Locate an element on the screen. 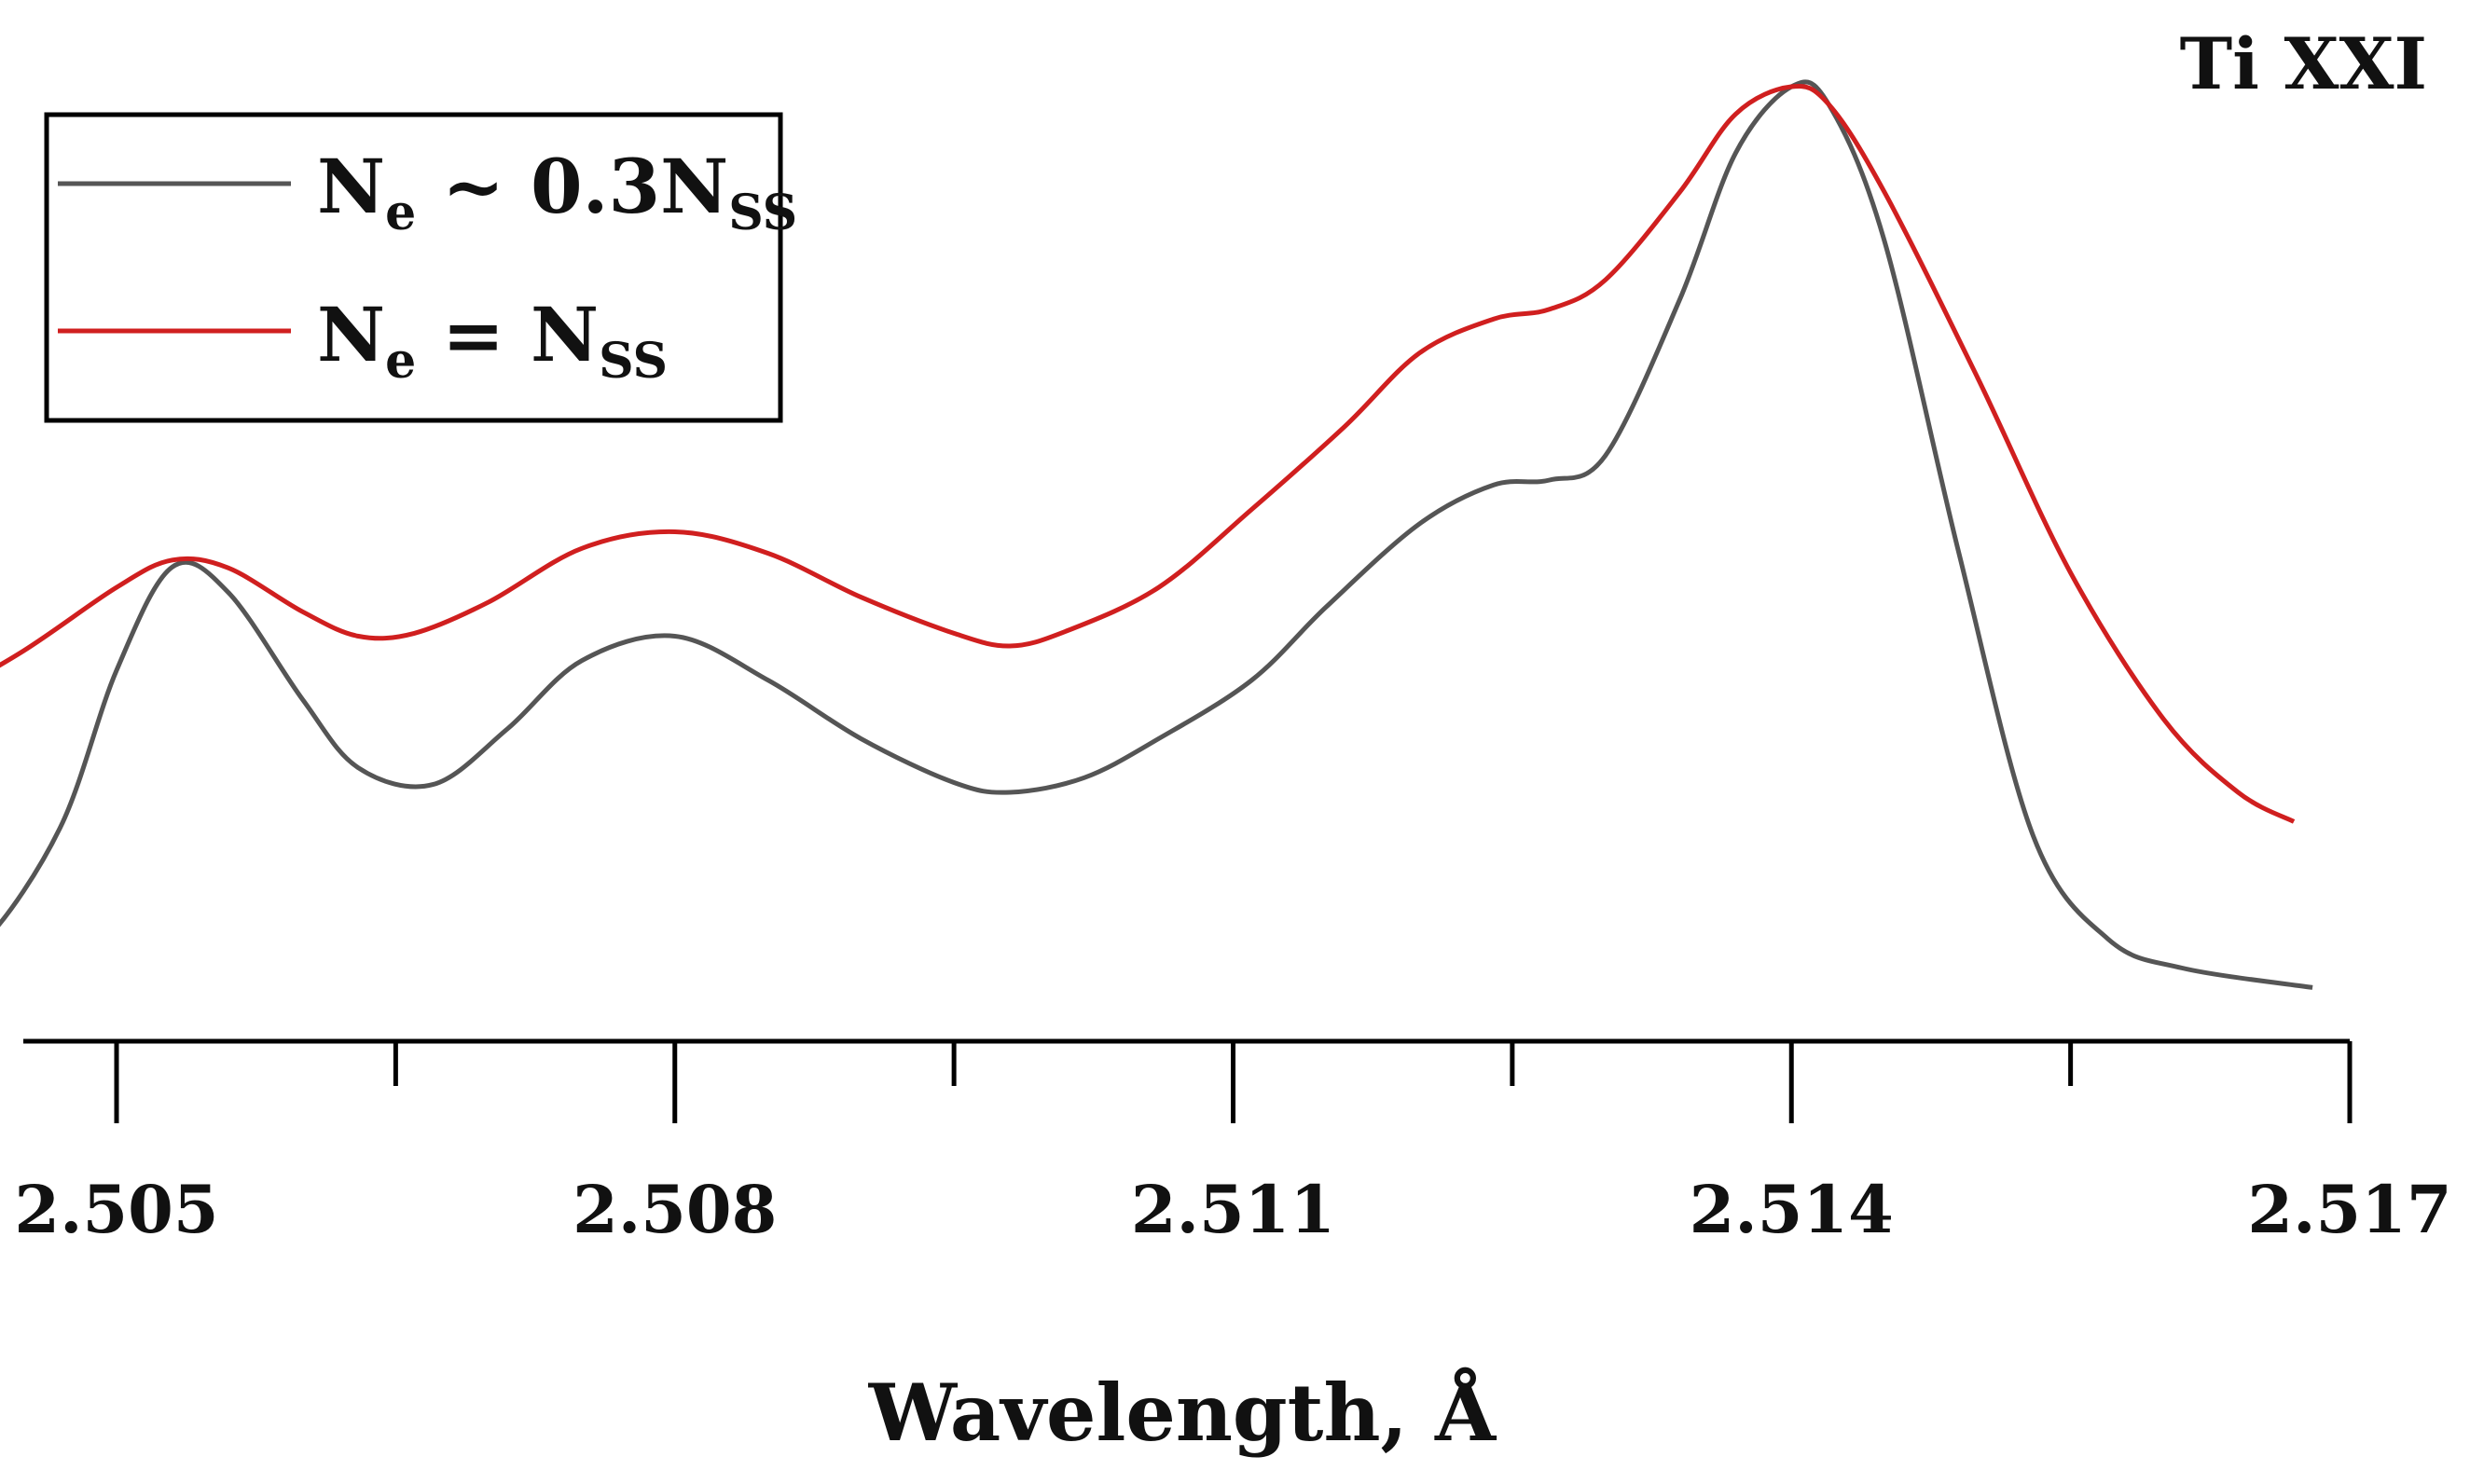 The width and height of the screenshot is (2470, 1484). x-tick-label-2: 2.508 is located at coordinates (675, 1209).